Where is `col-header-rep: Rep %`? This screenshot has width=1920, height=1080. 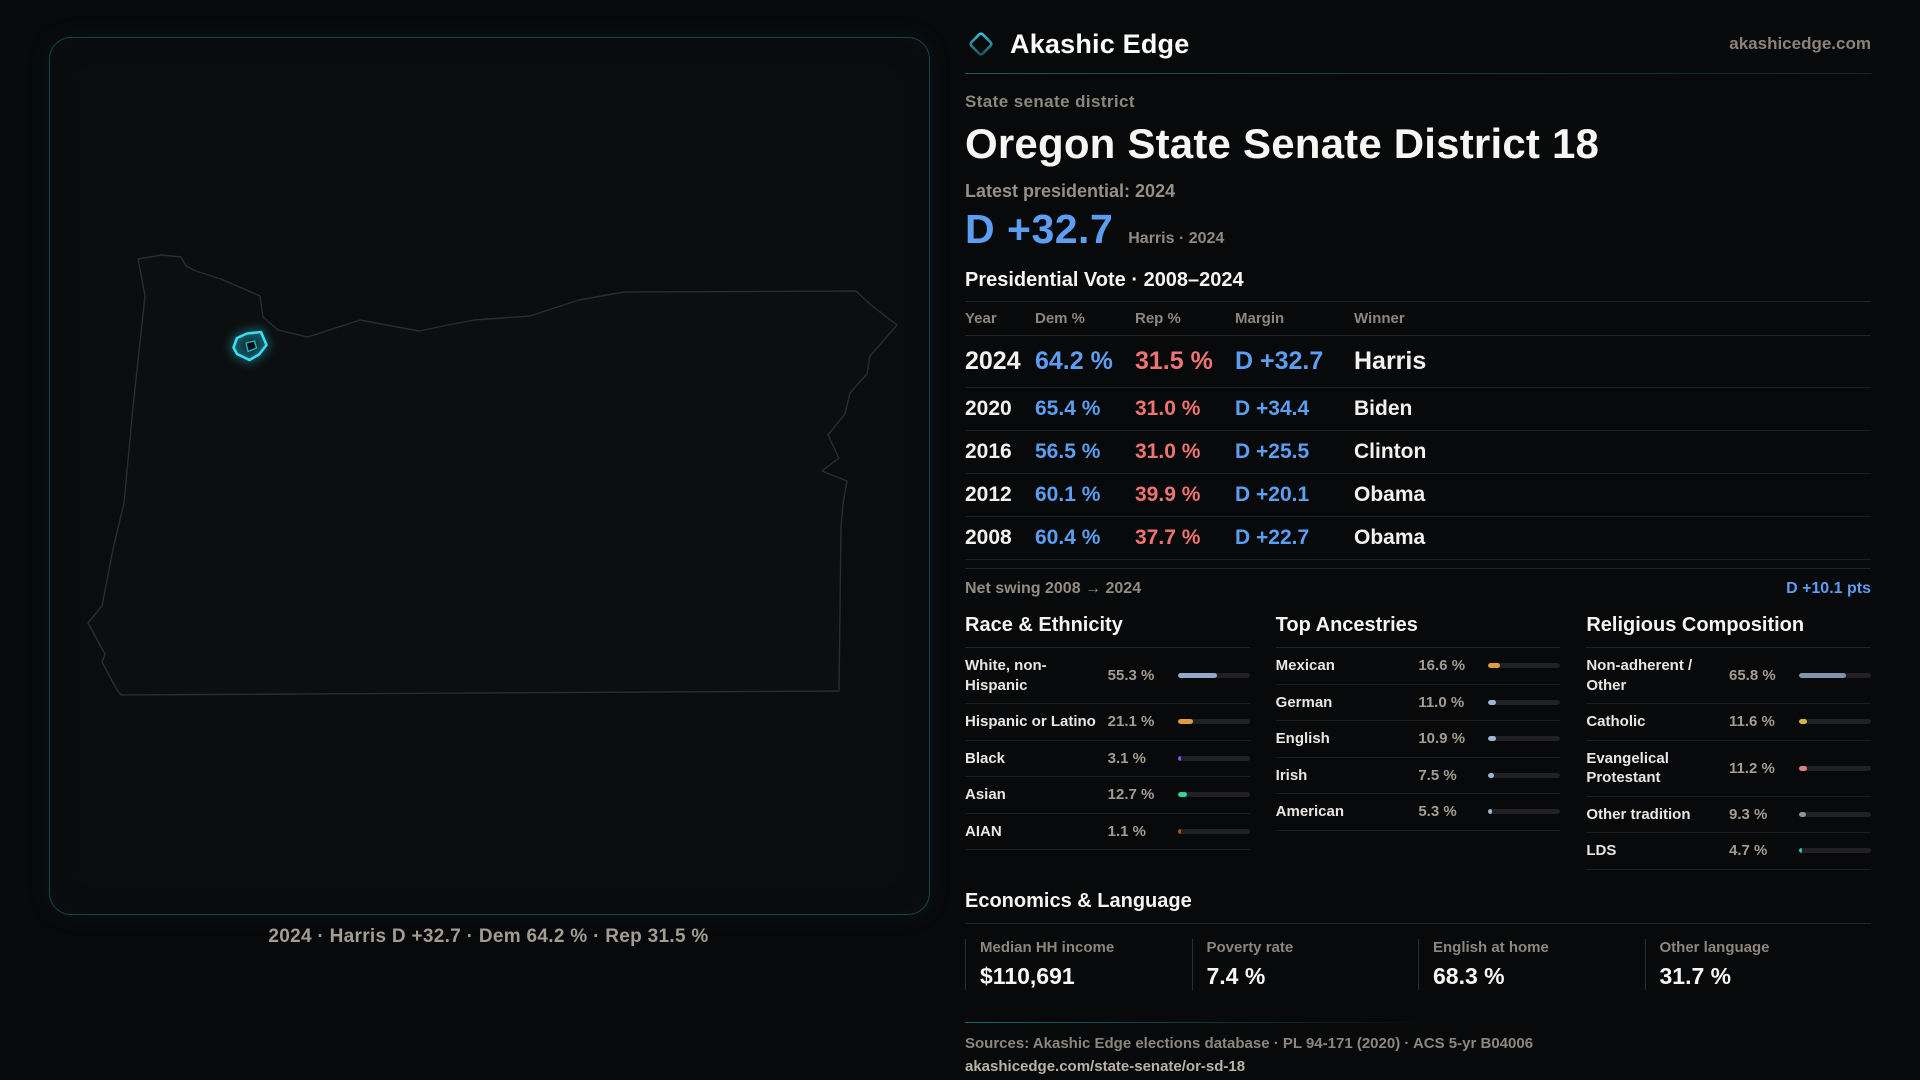
col-header-rep: Rep % is located at coordinates (1185, 319).